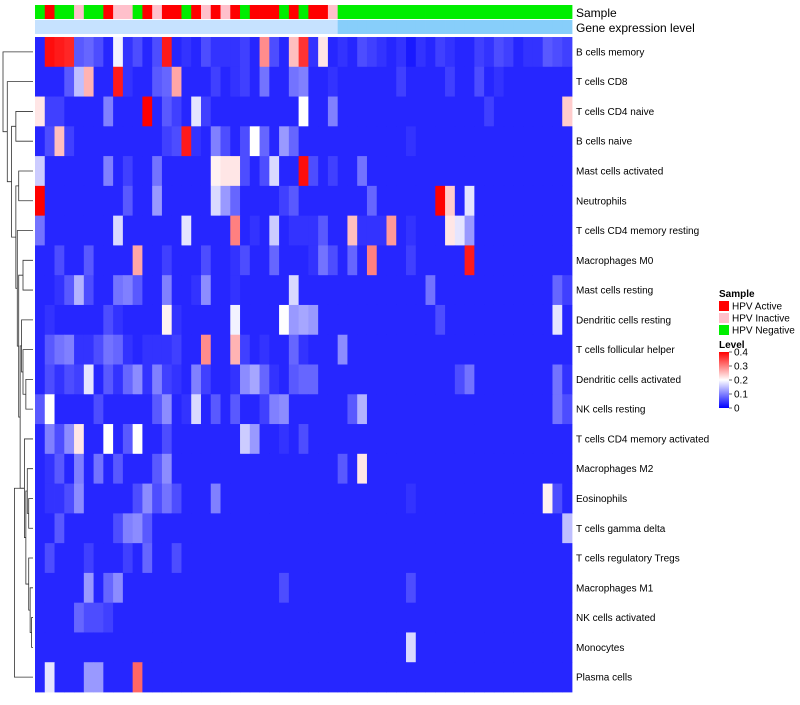  I want to click on legend-sample-swatch, so click(724, 330).